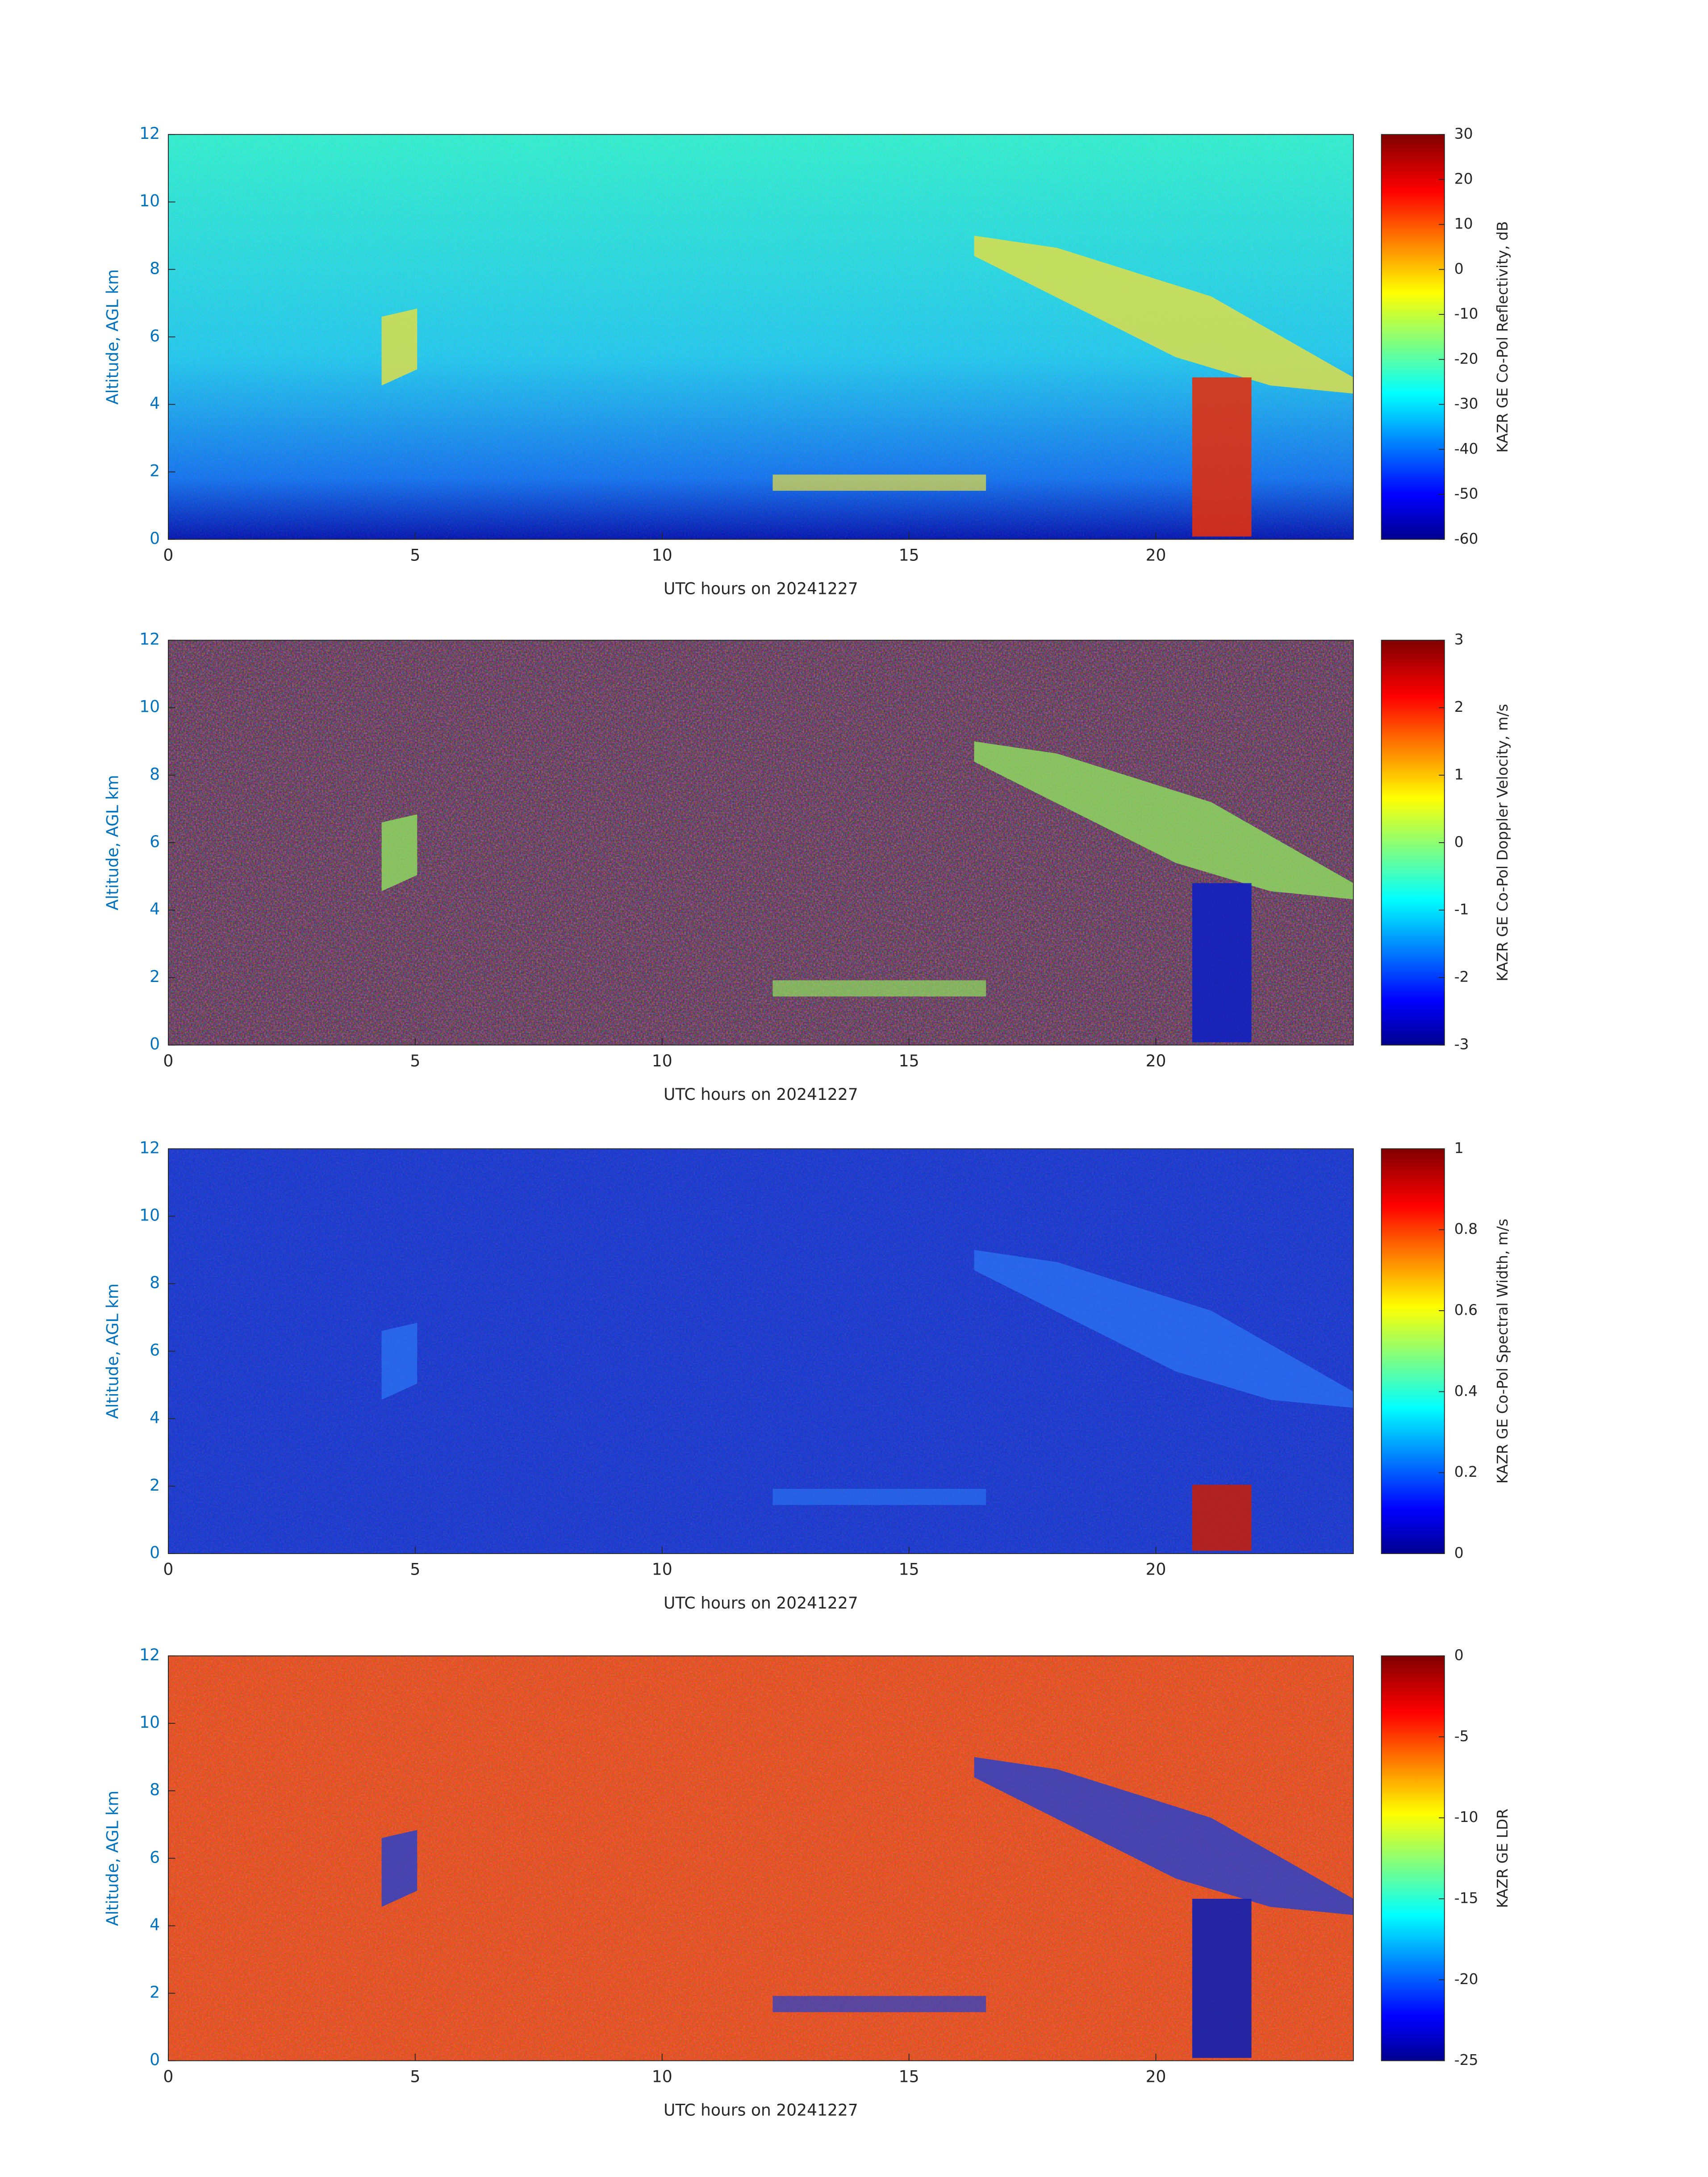 Image resolution: width=1708 pixels, height=2177 pixels. Describe the element at coordinates (1466, 1391) in the screenshot. I see `colorbar-tick-label: 0.4` at that location.